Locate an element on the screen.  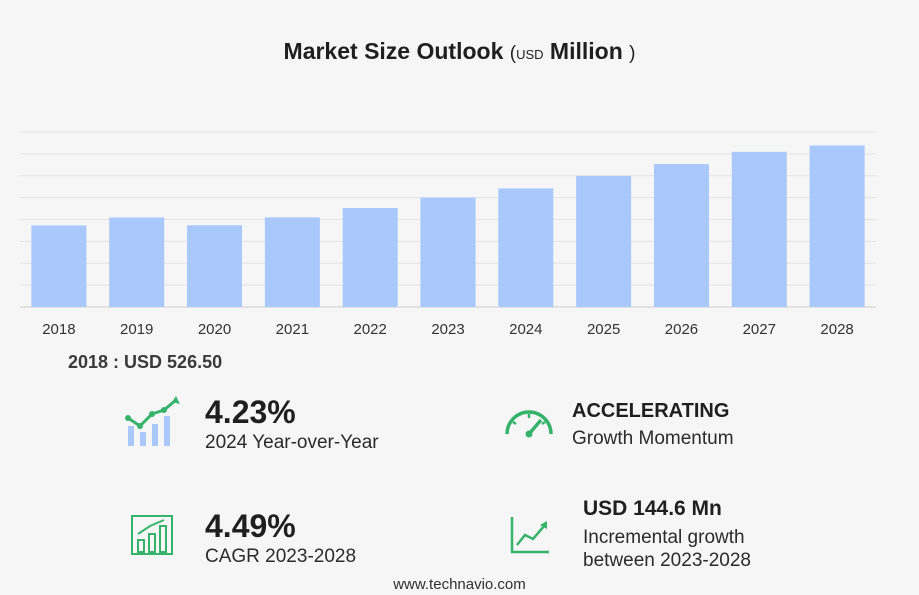
bar-2020 is located at coordinates (215, 266).